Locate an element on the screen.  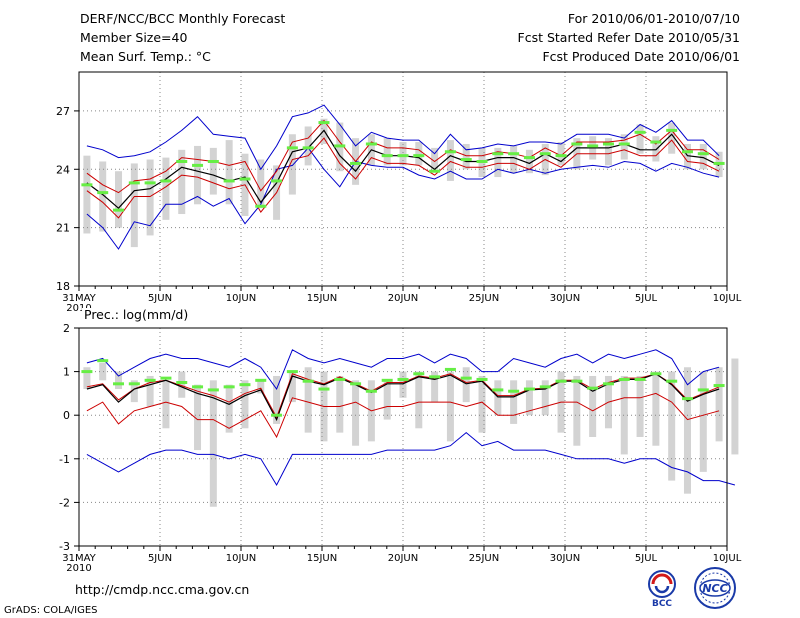
source-url: http://cmdp.ncc.cma.gov.cn is located at coordinates (162, 589).